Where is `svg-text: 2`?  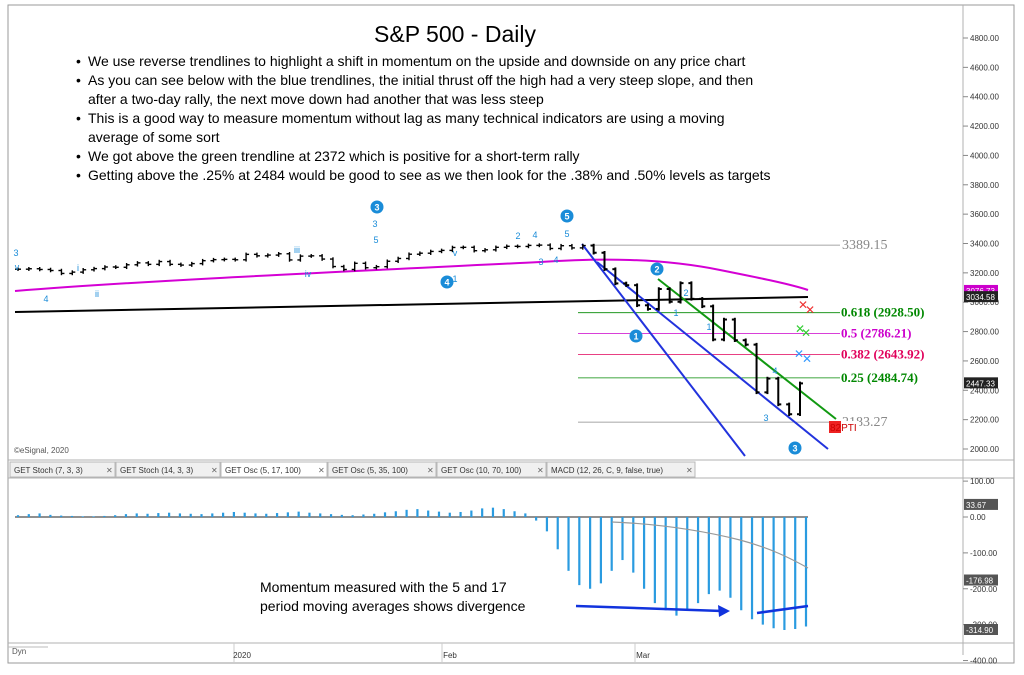 svg-text: 2 is located at coordinates (656, 270).